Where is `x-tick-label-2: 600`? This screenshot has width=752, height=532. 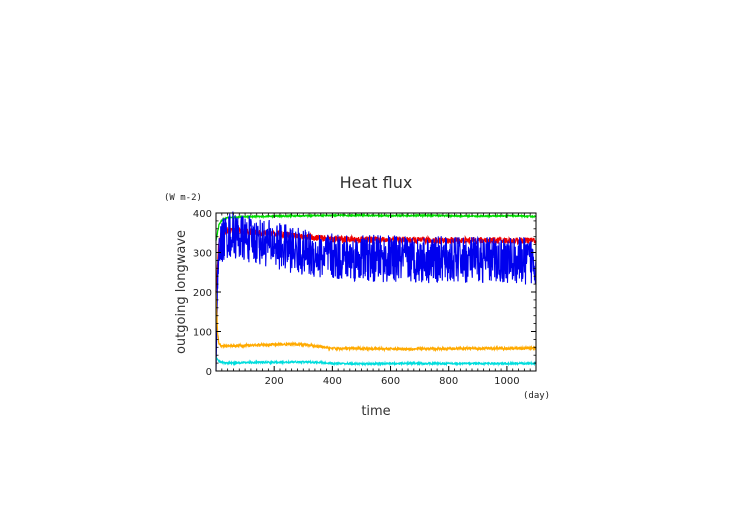
x-tick-label-2: 600 is located at coordinates (390, 381).